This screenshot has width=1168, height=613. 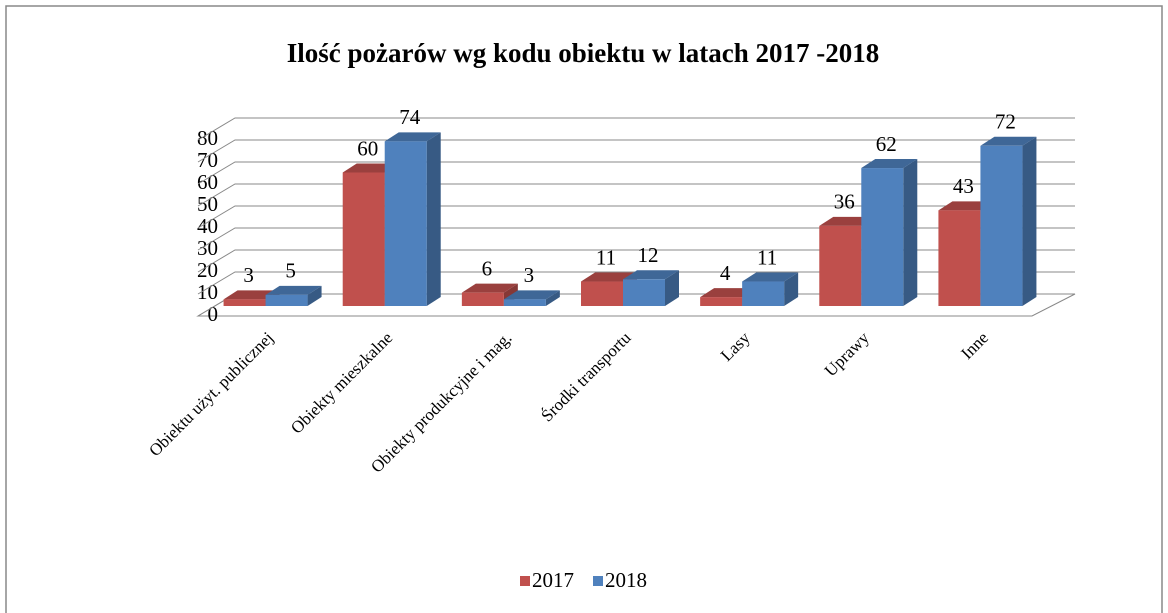 What do you see at coordinates (963, 186) in the screenshot?
I see `data-label: 43` at bounding box center [963, 186].